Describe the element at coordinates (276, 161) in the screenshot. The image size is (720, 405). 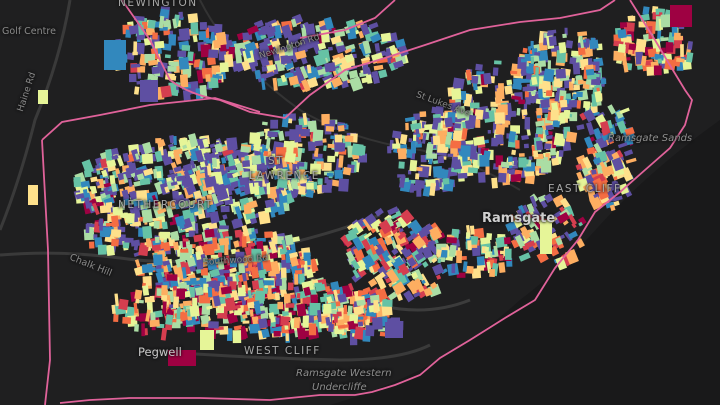
I see `label-st-lawrence-1: ST` at that location.